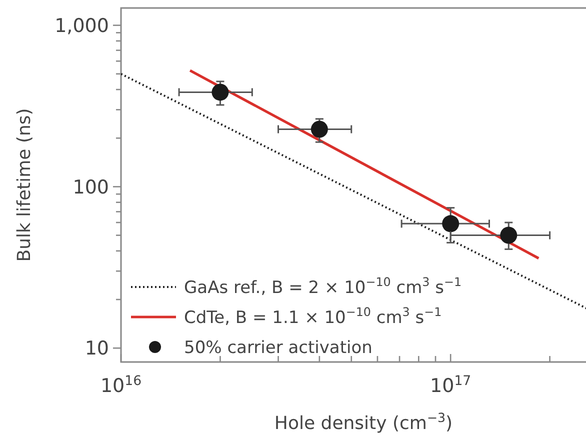  I want to click on legend-label: CdTe, B = 1.1 × 10$^{−10}$ cm$^{3}$ s$^{−1}$, so click(313, 316).